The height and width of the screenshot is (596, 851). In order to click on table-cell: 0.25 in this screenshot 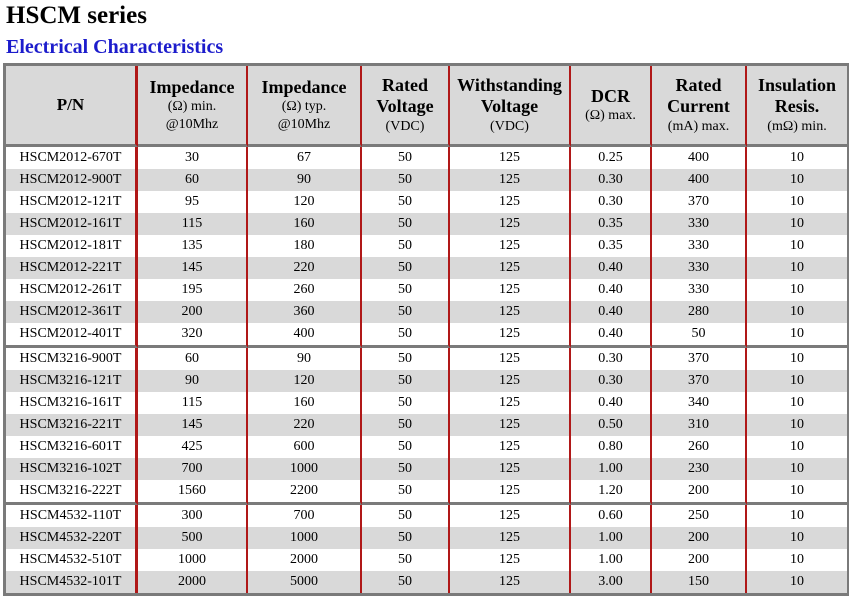, I will do `click(611, 158)`.